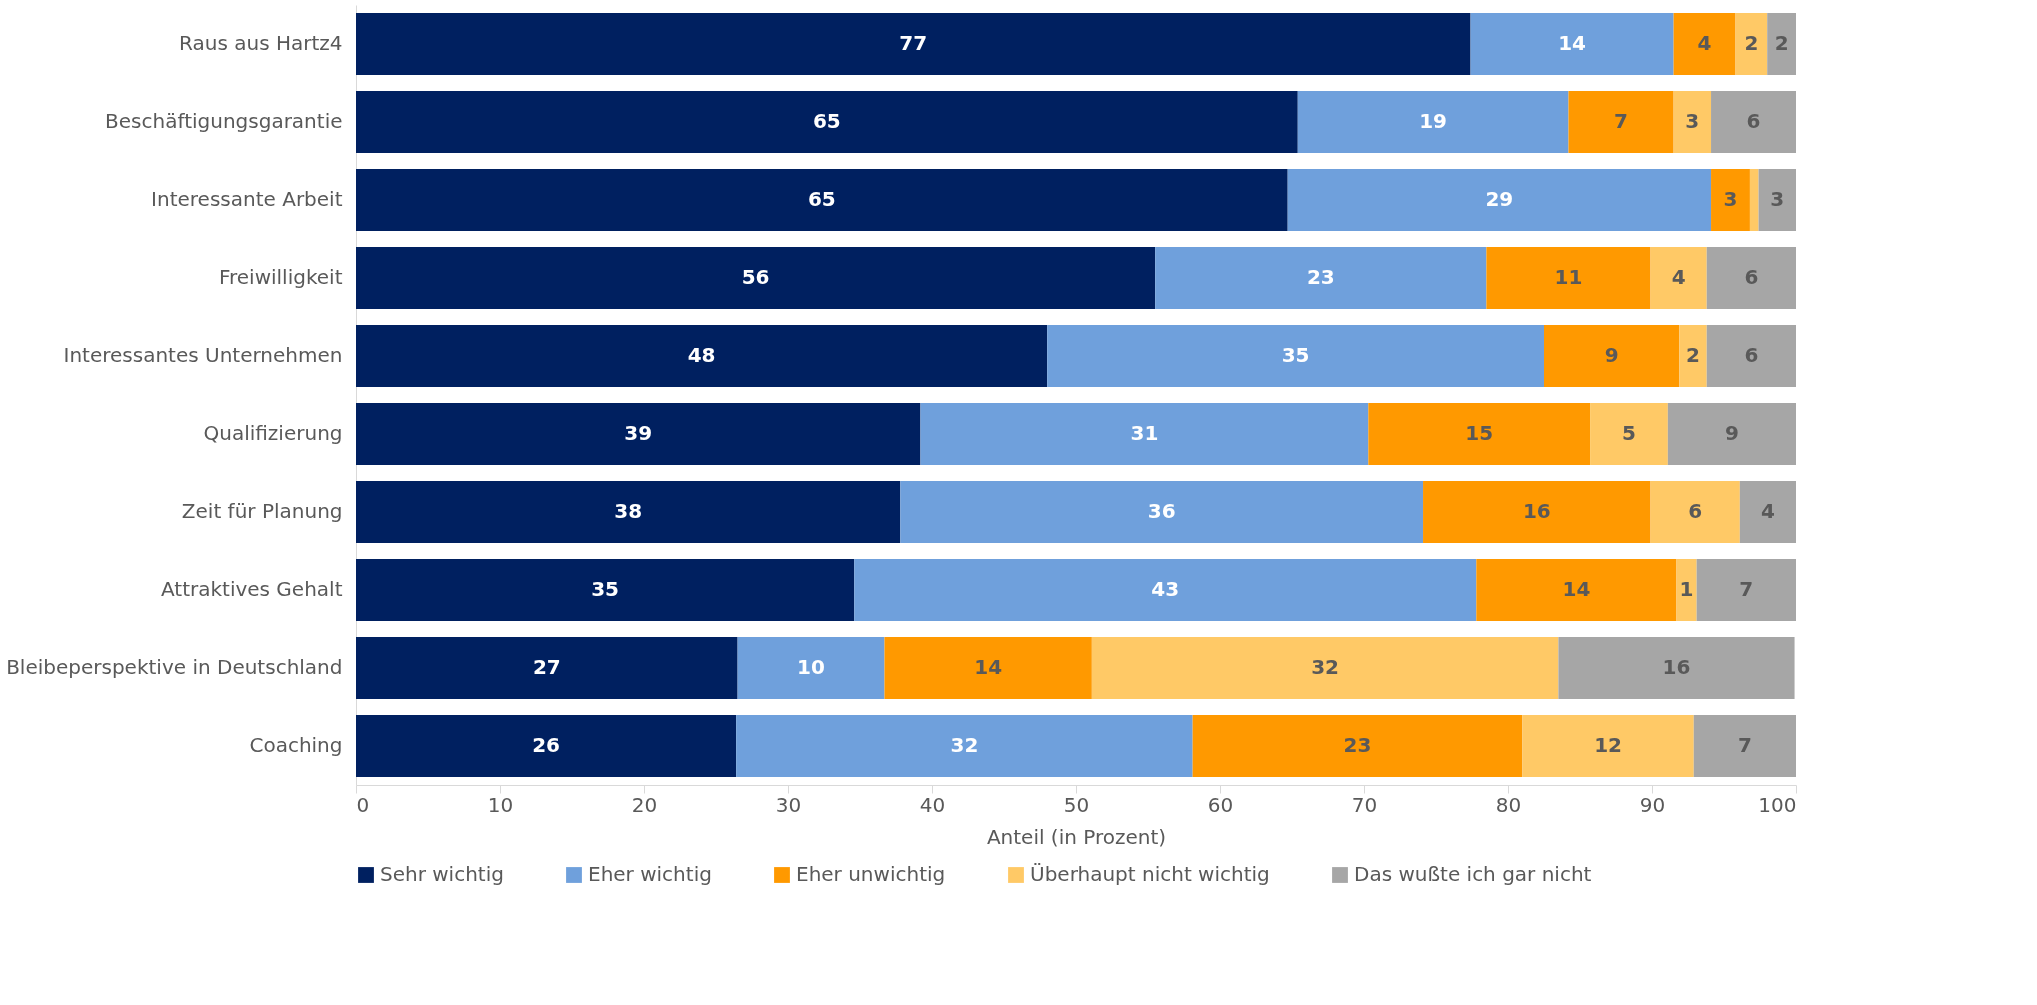  Describe the element at coordinates (1076, 836) in the screenshot. I see `x-axis-title: Anteil (in Prozent)` at that location.